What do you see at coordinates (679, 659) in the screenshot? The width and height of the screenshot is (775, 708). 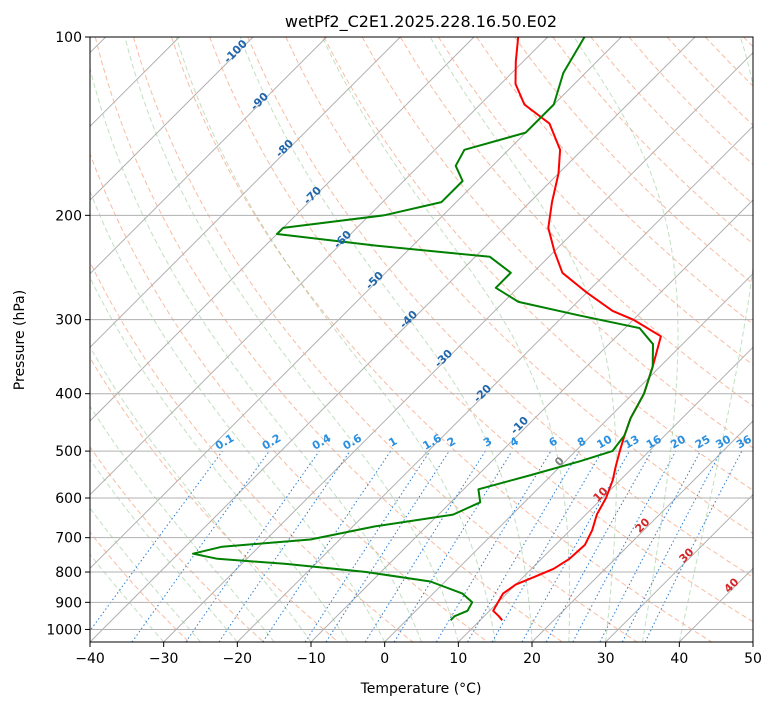 I see `x-tick-label: 40` at bounding box center [679, 659].